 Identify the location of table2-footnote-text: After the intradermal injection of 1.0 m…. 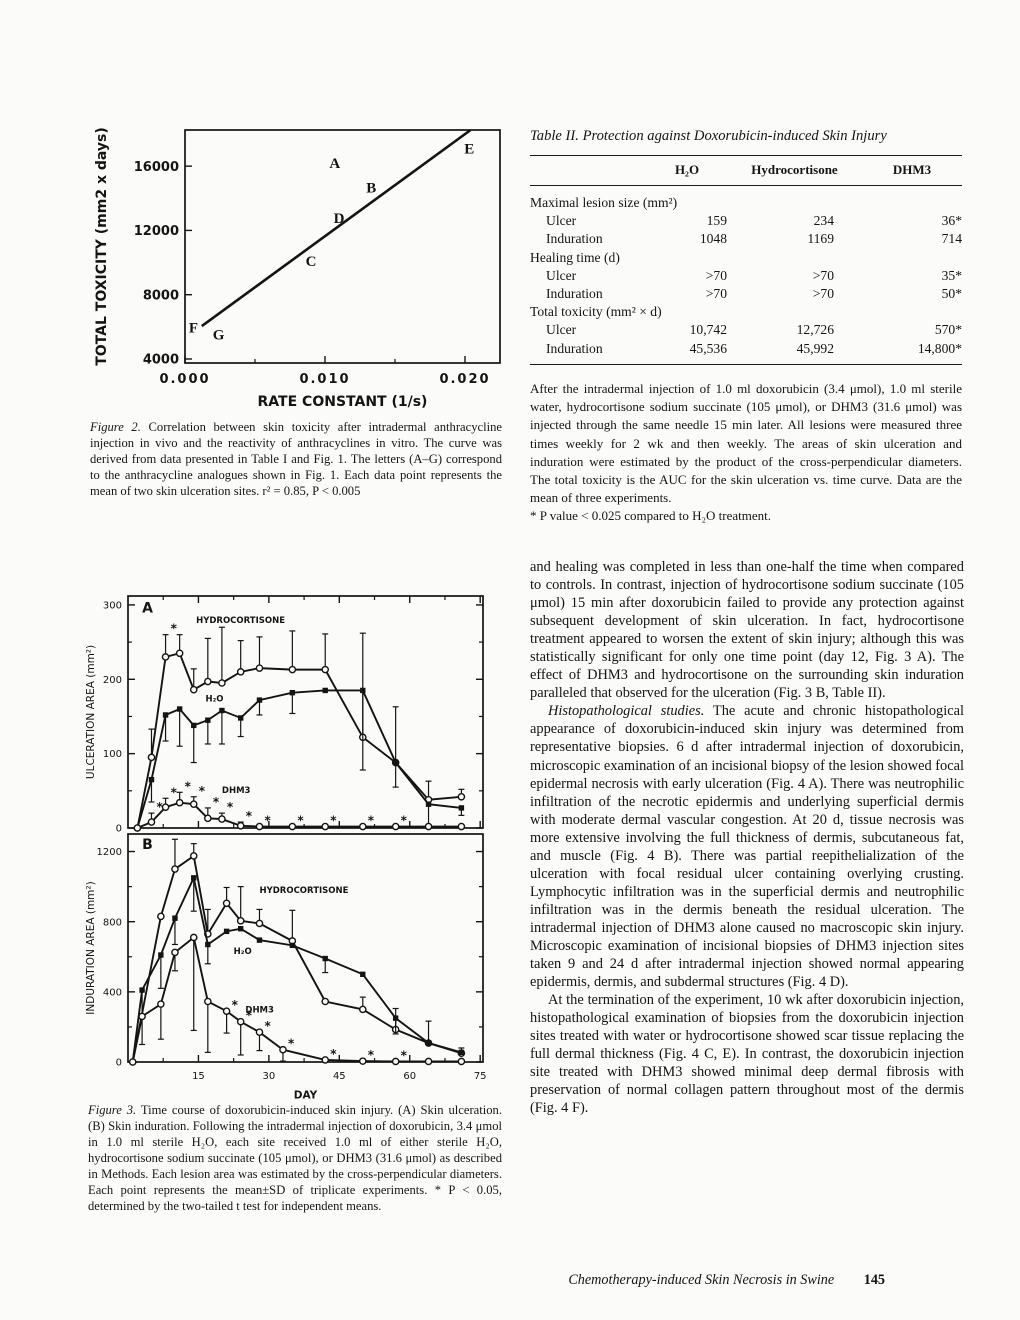
(746, 443).